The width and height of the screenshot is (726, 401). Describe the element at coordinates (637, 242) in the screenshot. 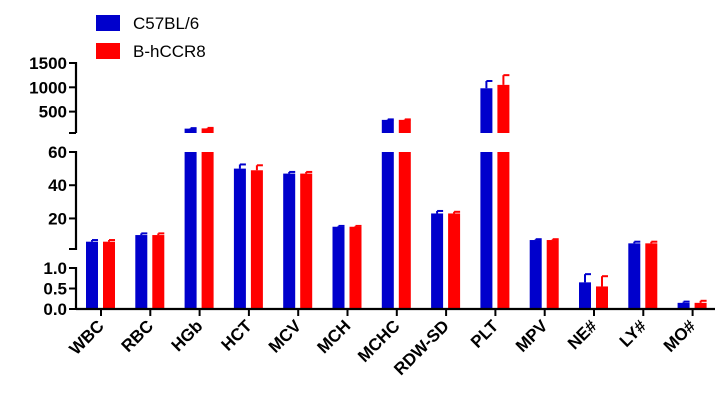

I see `error-bar-LY#-0` at that location.